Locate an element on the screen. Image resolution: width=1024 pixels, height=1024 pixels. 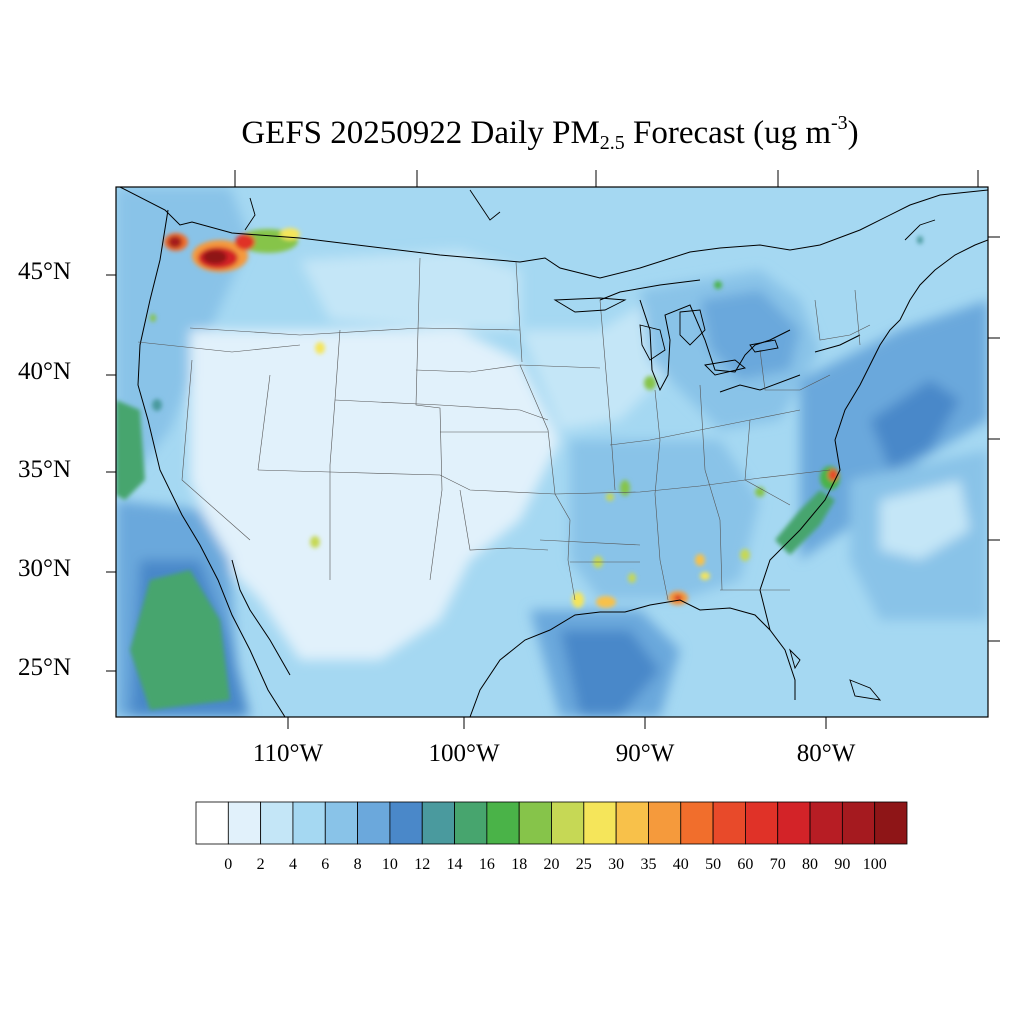
colorbar-tick-label: 8 is located at coordinates (357, 864).